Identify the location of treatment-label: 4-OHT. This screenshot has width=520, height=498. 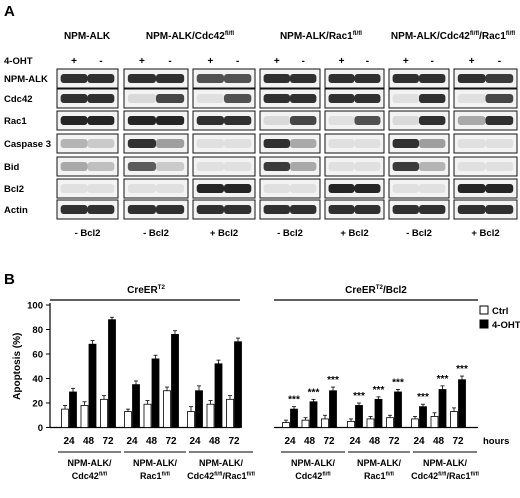
(18, 61).